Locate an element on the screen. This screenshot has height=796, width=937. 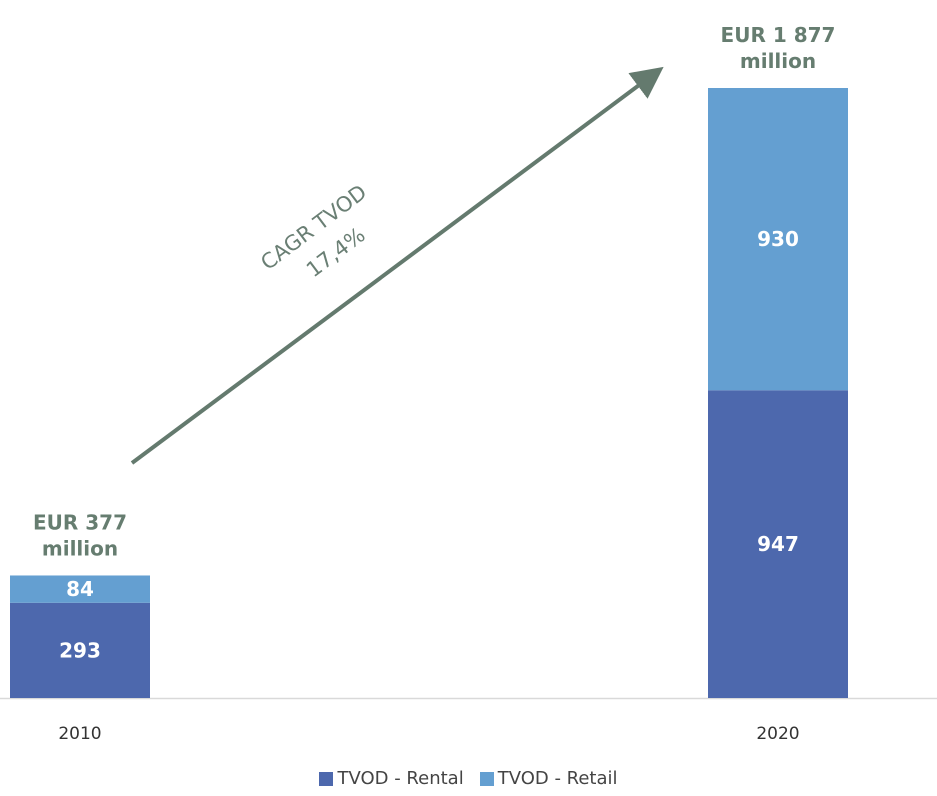
bar-2020-retail is located at coordinates (778, 239).